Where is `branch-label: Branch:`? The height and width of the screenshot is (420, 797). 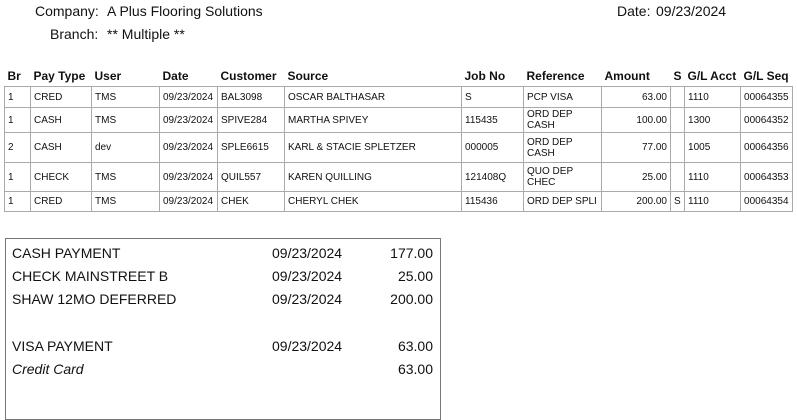
branch-label: Branch: is located at coordinates (74, 34).